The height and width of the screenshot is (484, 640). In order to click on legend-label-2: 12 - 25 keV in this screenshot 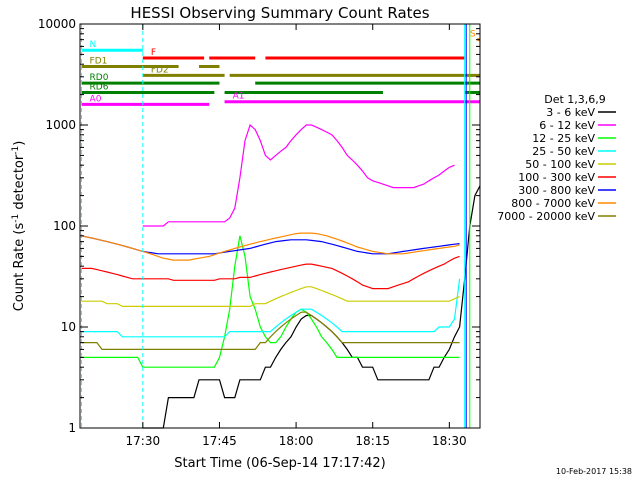, I will do `click(563, 138)`.